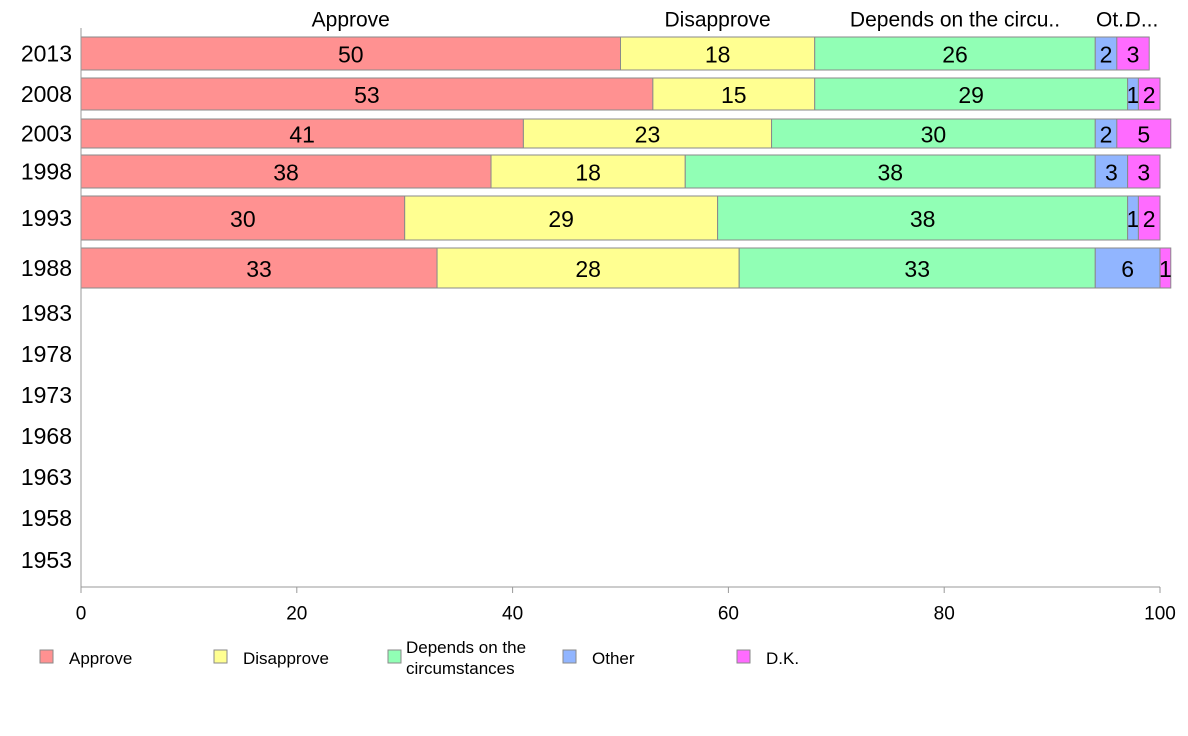  I want to click on bar-depends-on-the-circumstances-2003, so click(933, 133).